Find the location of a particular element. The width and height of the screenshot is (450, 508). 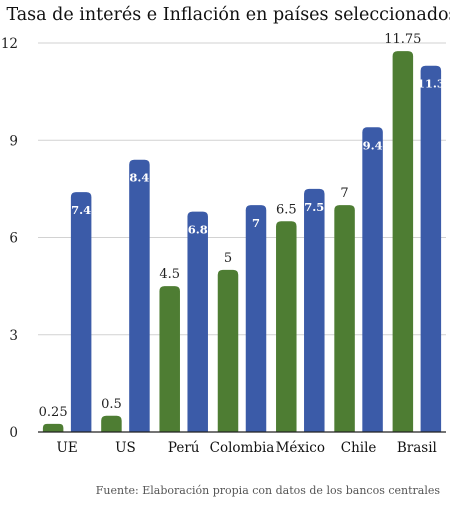

data-label-blue: 8.4 is located at coordinates (139, 178).